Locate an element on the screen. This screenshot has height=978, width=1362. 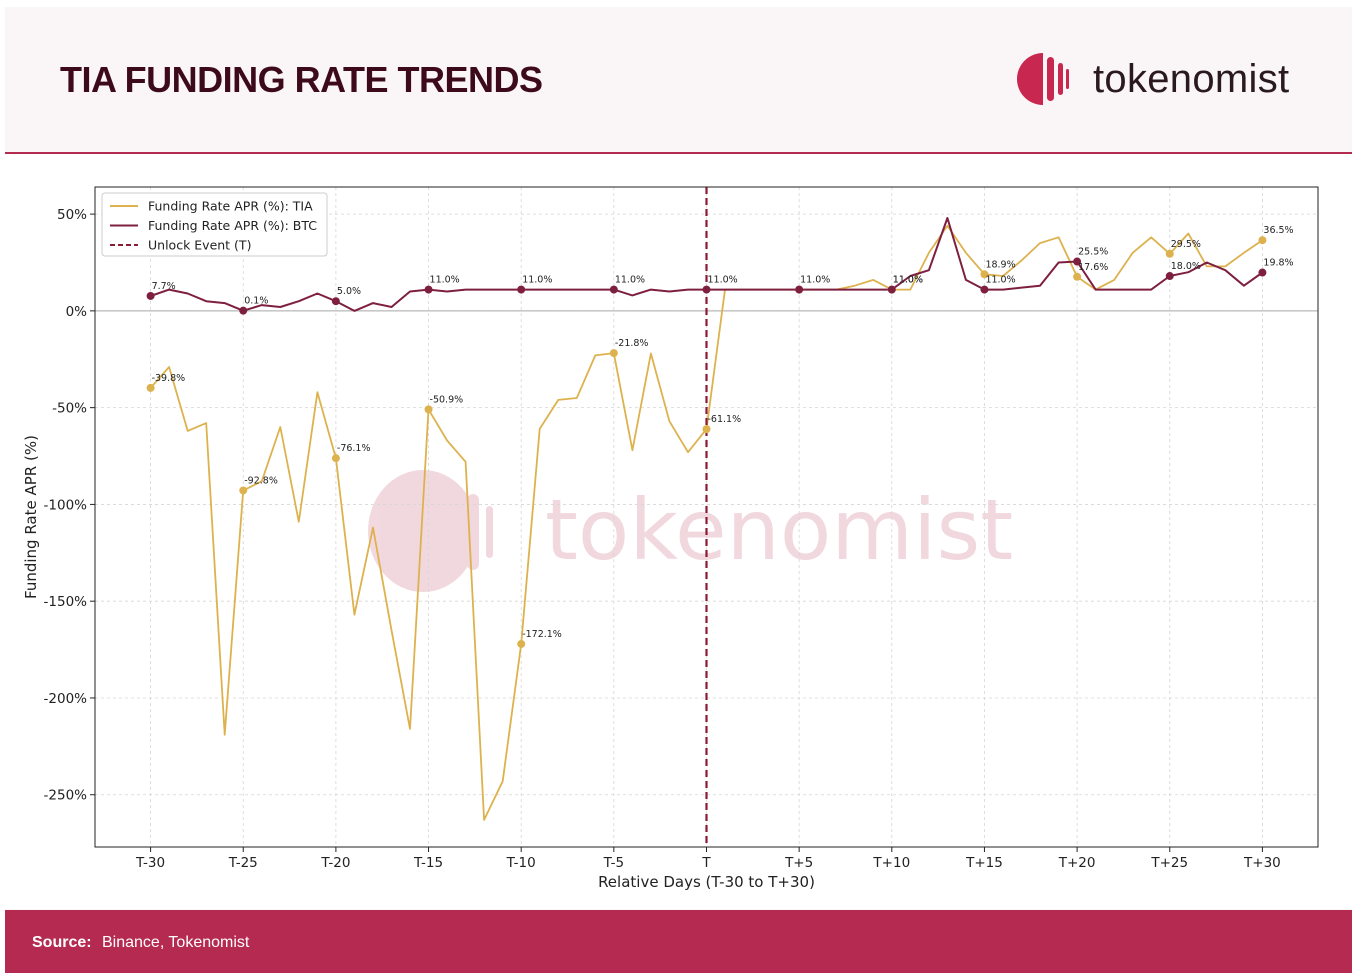
btc-data-label: 18.0% is located at coordinates (1186, 266).